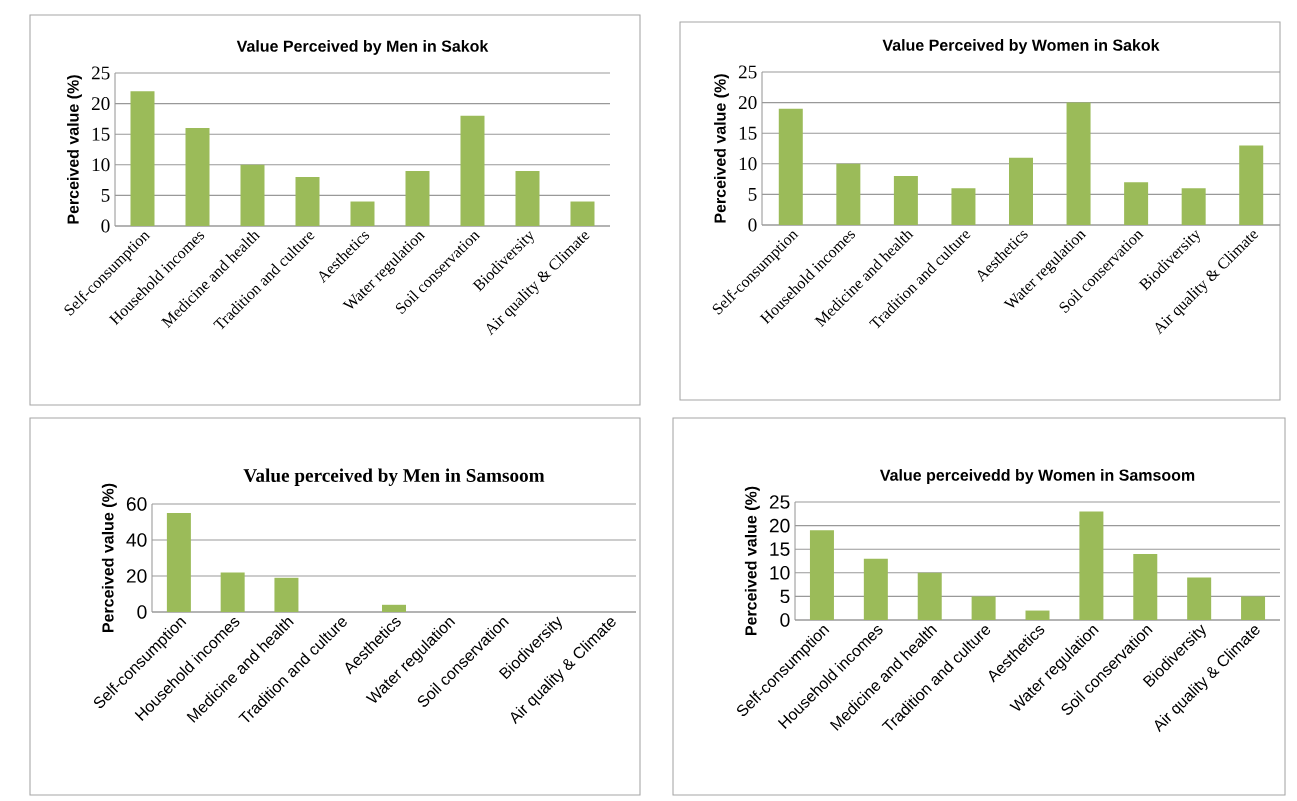  What do you see at coordinates (394, 477) in the screenshot?
I see `chart-title: Value perceived by Men in Samsoom` at bounding box center [394, 477].